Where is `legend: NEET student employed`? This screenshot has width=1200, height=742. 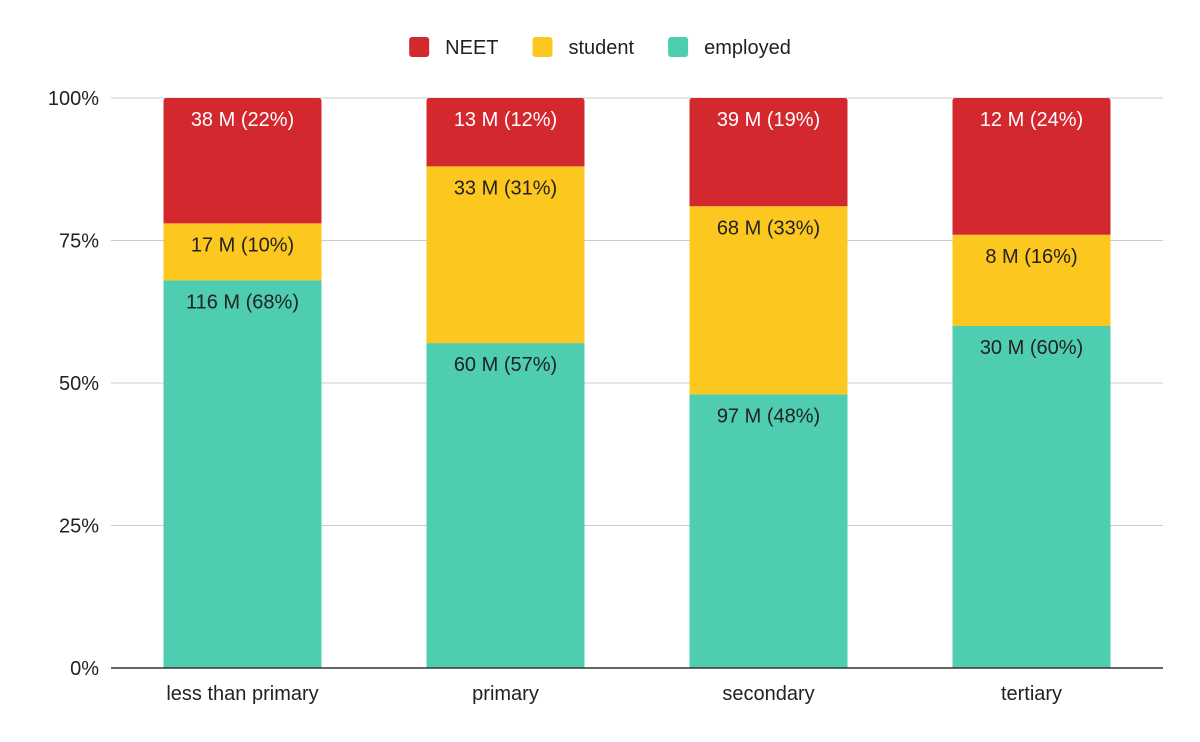
legend: NEET student employed is located at coordinates (600, 48).